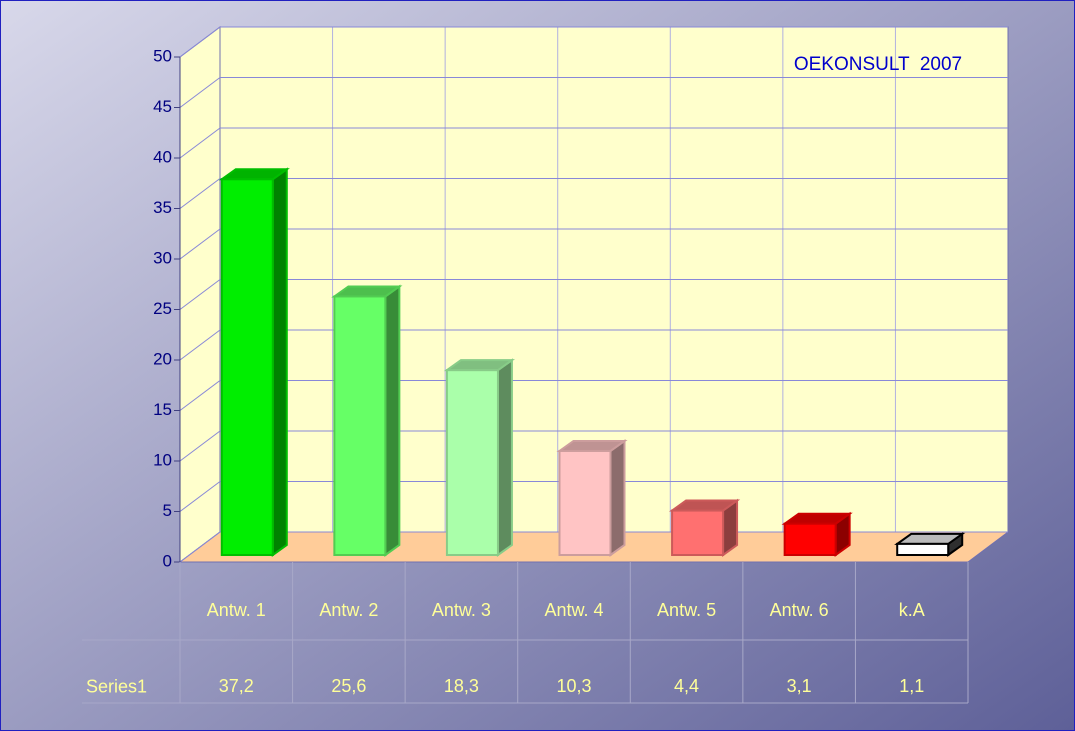 The image size is (1075, 731). What do you see at coordinates (878, 64) in the screenshot?
I see `annotation: OEKONSULT 2007` at bounding box center [878, 64].